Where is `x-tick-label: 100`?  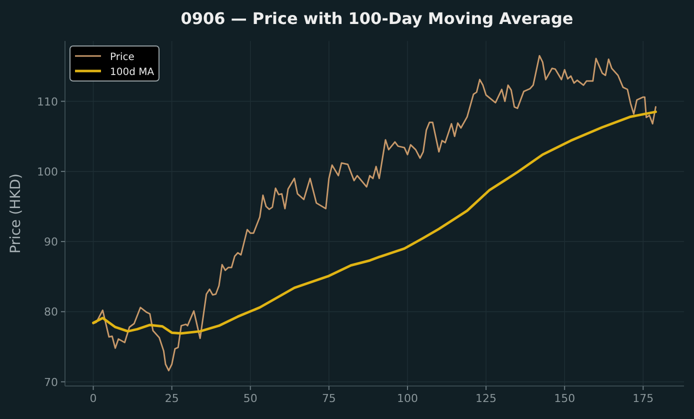 x-tick-label: 100 is located at coordinates (407, 398).